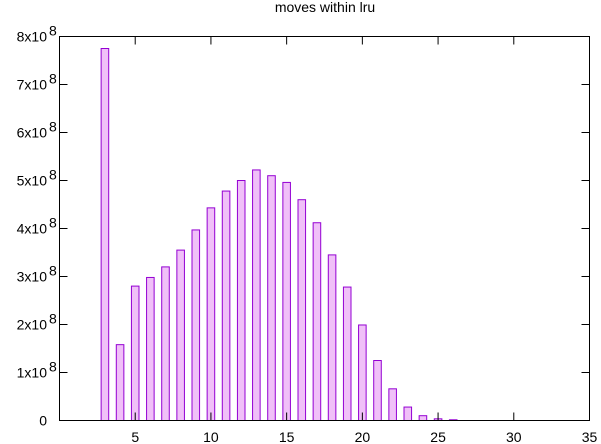 This screenshot has height=444, width=601. I want to click on x-axis-labels: 5 10 15 20 25 30 35, so click(364, 436).